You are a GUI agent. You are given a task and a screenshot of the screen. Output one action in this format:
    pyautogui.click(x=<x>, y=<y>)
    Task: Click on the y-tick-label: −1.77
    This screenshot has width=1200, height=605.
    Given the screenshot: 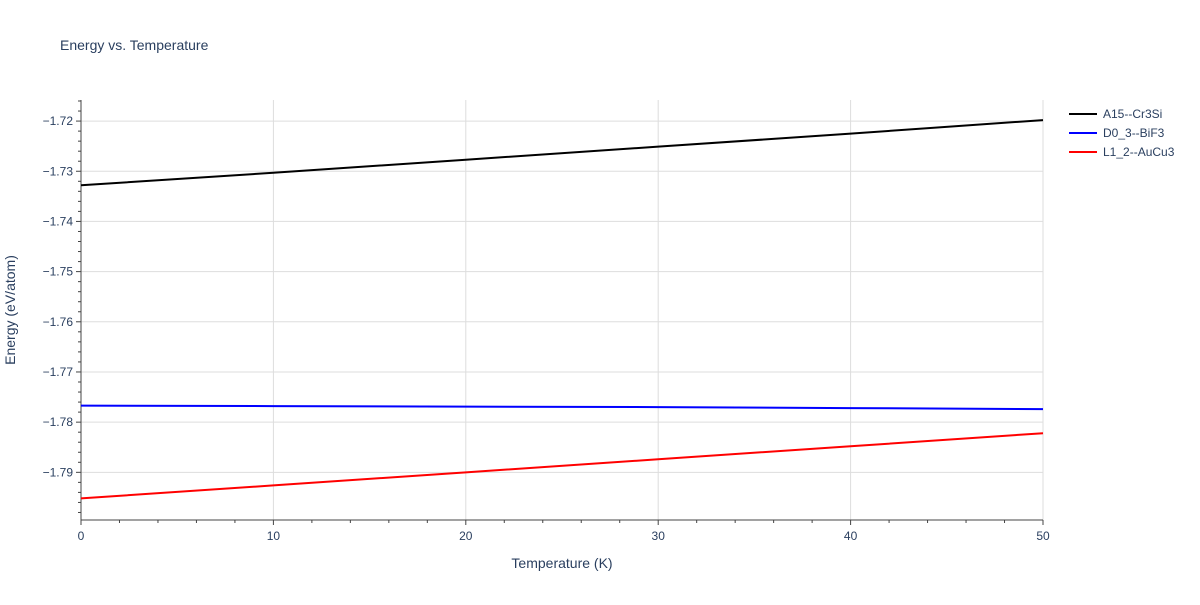 What is the action you would take?
    pyautogui.click(x=58, y=372)
    